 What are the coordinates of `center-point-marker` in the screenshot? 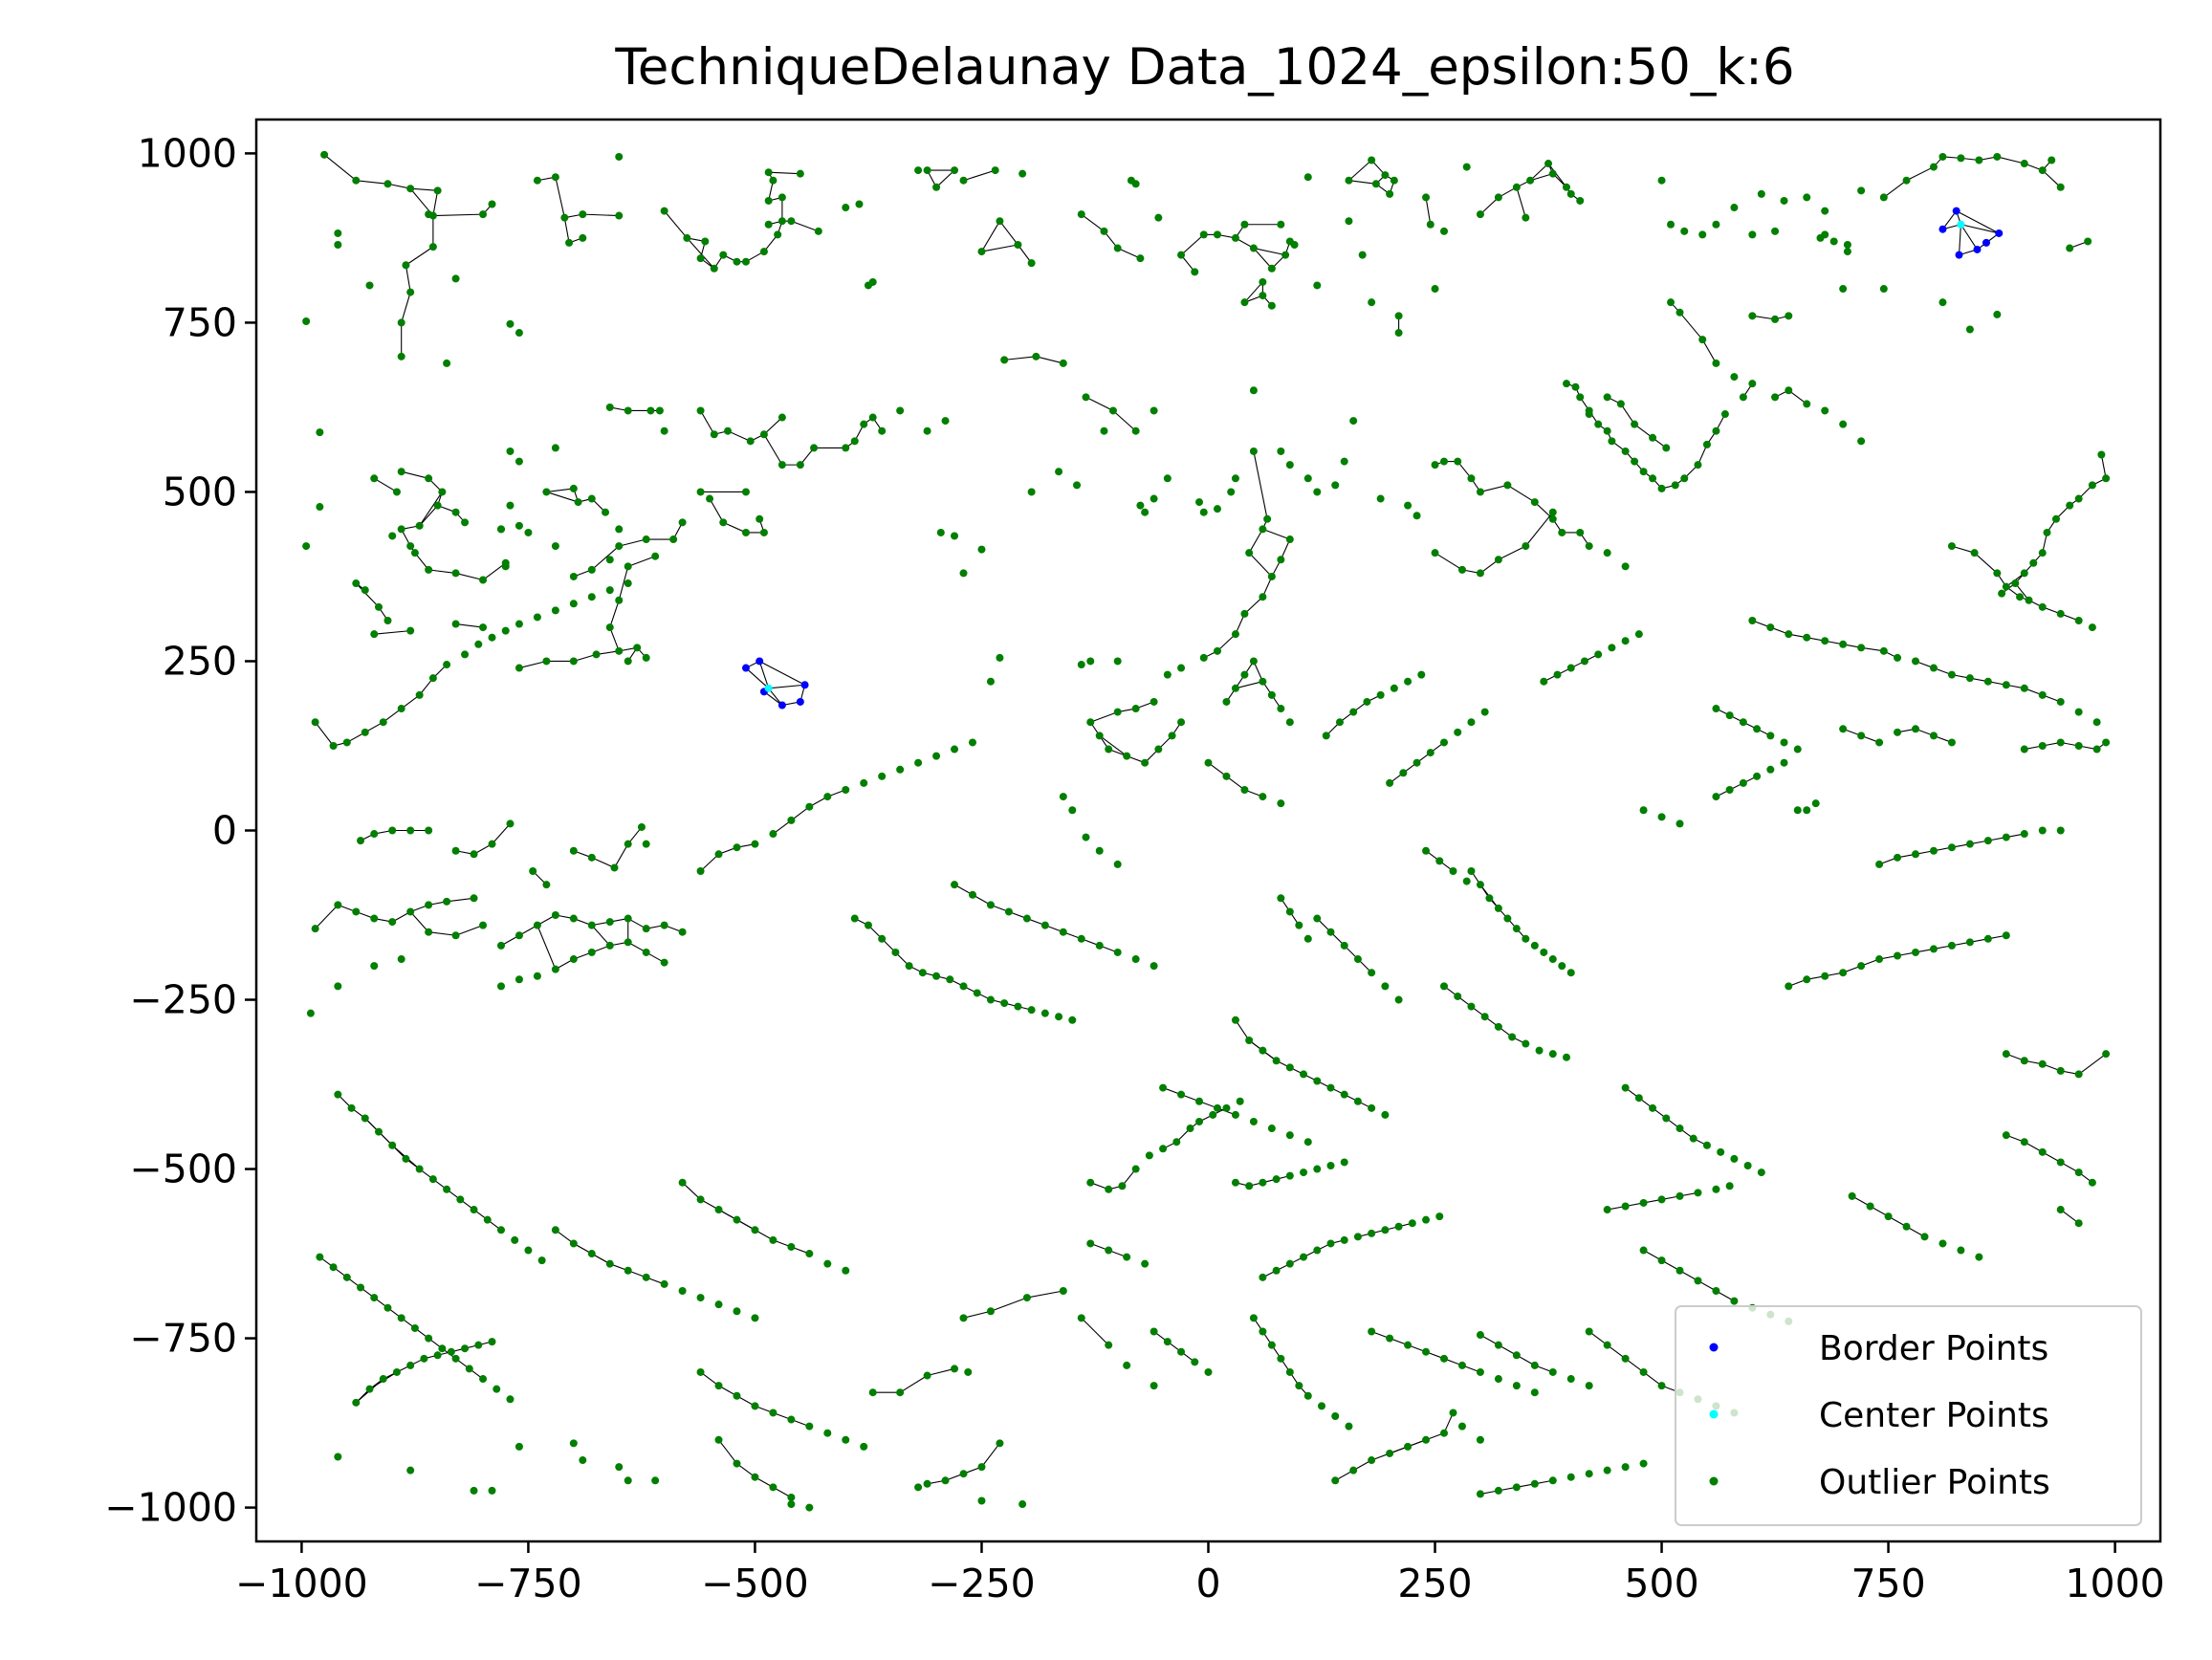 It's located at (768, 688).